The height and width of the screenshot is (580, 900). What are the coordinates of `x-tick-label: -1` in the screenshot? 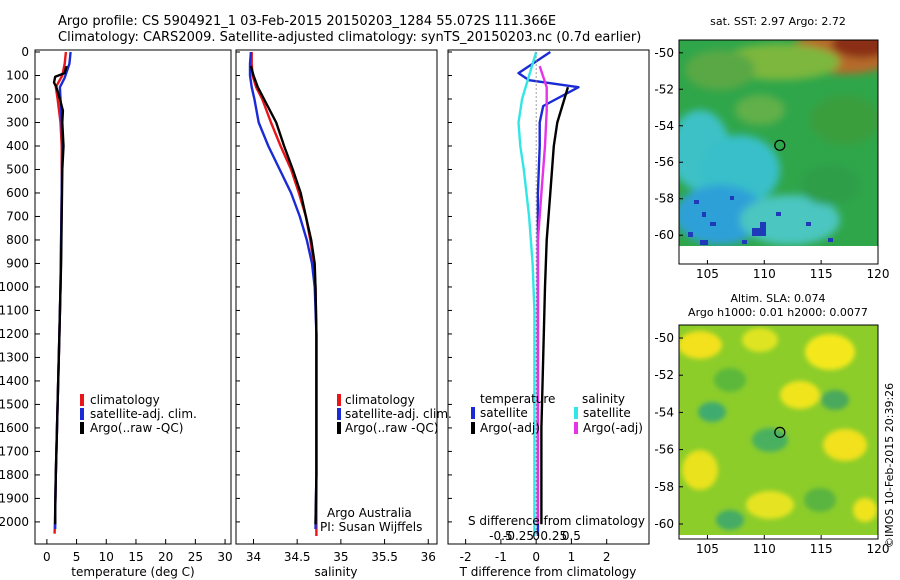 It's located at (501, 557).